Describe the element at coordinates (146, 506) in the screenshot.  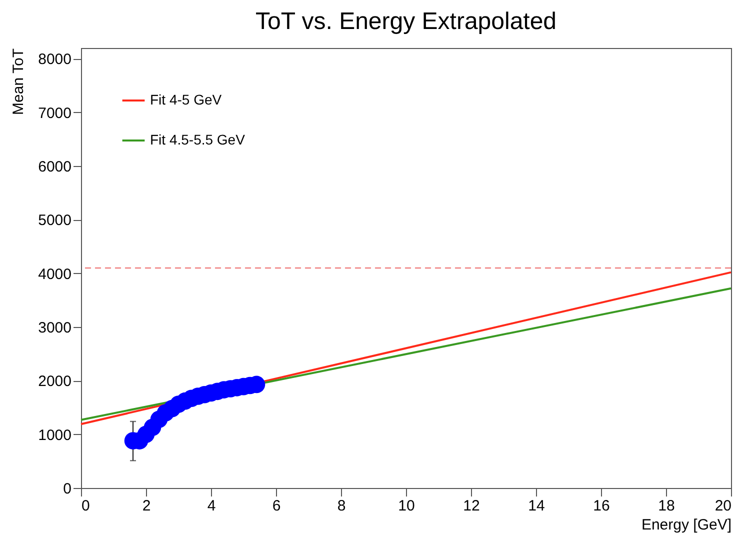
I see `x-tick-label: 2` at that location.